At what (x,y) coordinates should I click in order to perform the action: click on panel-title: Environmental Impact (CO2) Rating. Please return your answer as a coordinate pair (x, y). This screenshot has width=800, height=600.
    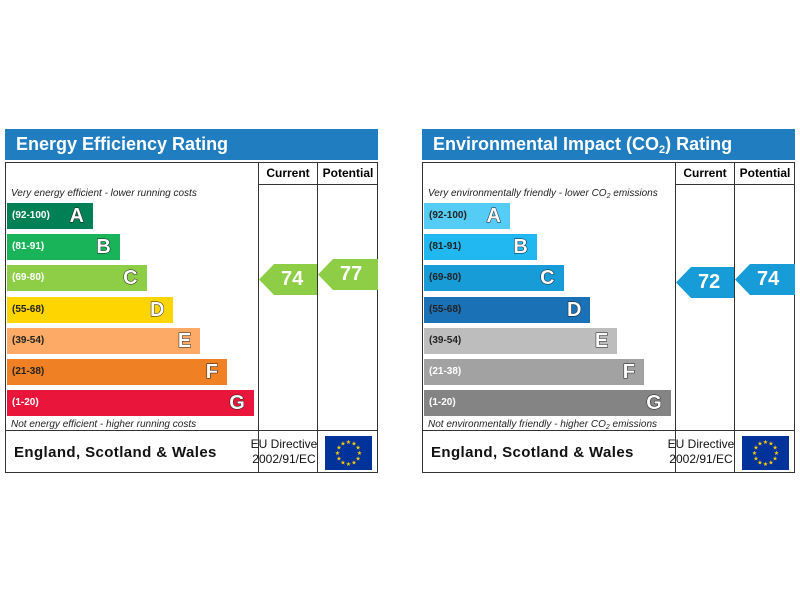
    Looking at the image, I should click on (608, 144).